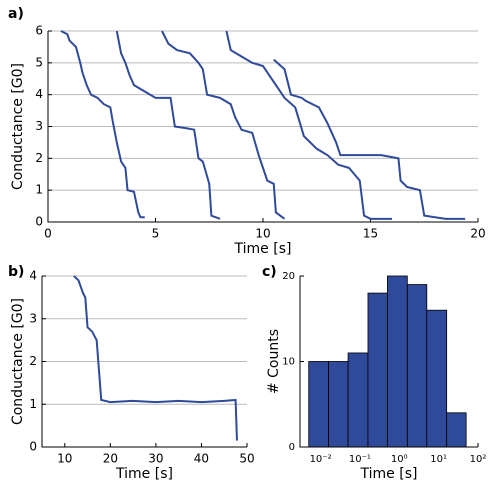 This screenshot has height=490, width=498. What do you see at coordinates (360, 459) in the screenshot?
I see `x-tick-label: 10⁻¹` at bounding box center [360, 459].